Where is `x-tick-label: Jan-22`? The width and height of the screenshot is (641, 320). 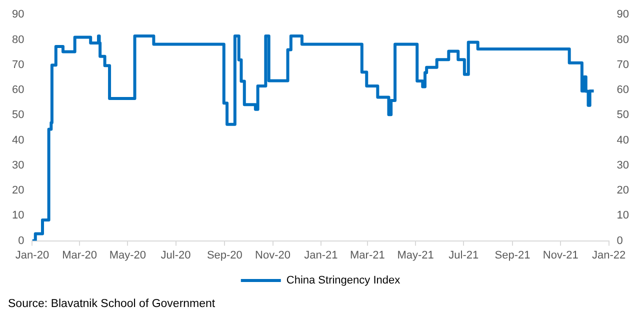
x-tick-label: Jan-22 is located at coordinates (609, 255).